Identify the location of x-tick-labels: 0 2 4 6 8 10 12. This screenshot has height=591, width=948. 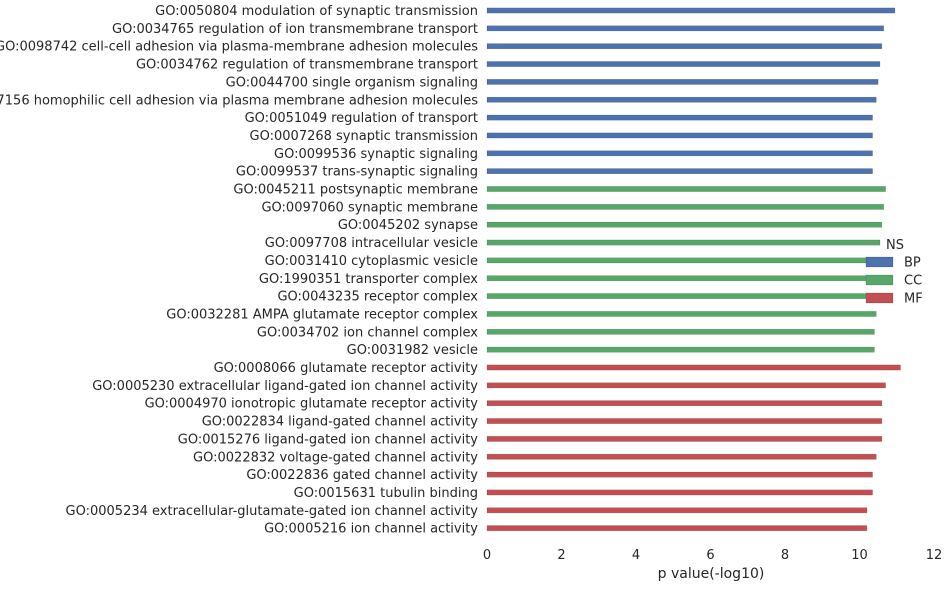
(712, 555).